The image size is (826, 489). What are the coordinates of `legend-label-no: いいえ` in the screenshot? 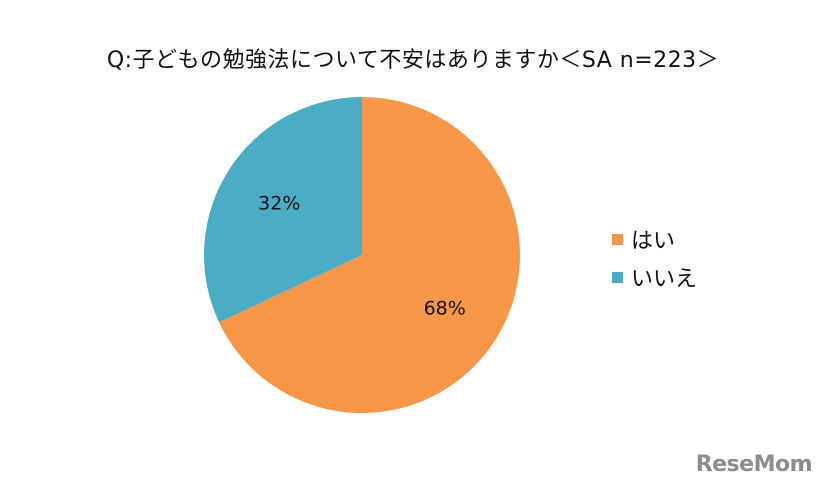 It's located at (664, 279).